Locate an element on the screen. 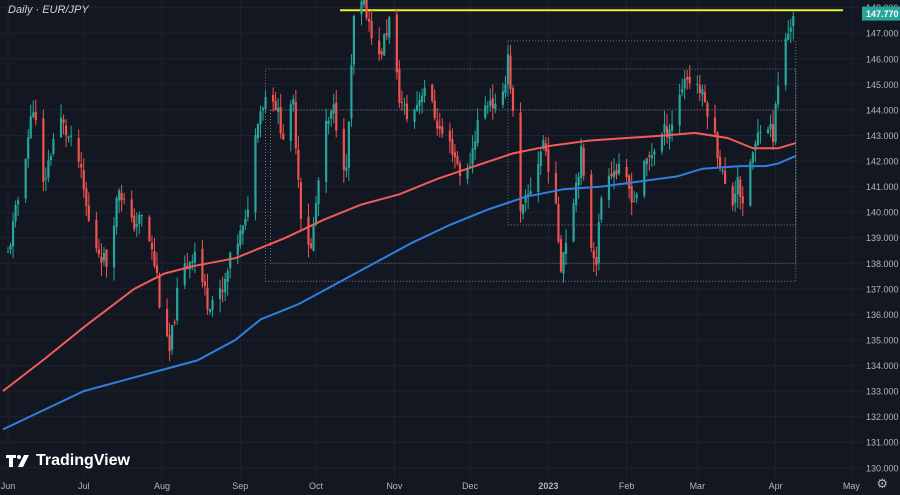 The image size is (900, 495). settings-gear-icon: ⚙ is located at coordinates (882, 484).